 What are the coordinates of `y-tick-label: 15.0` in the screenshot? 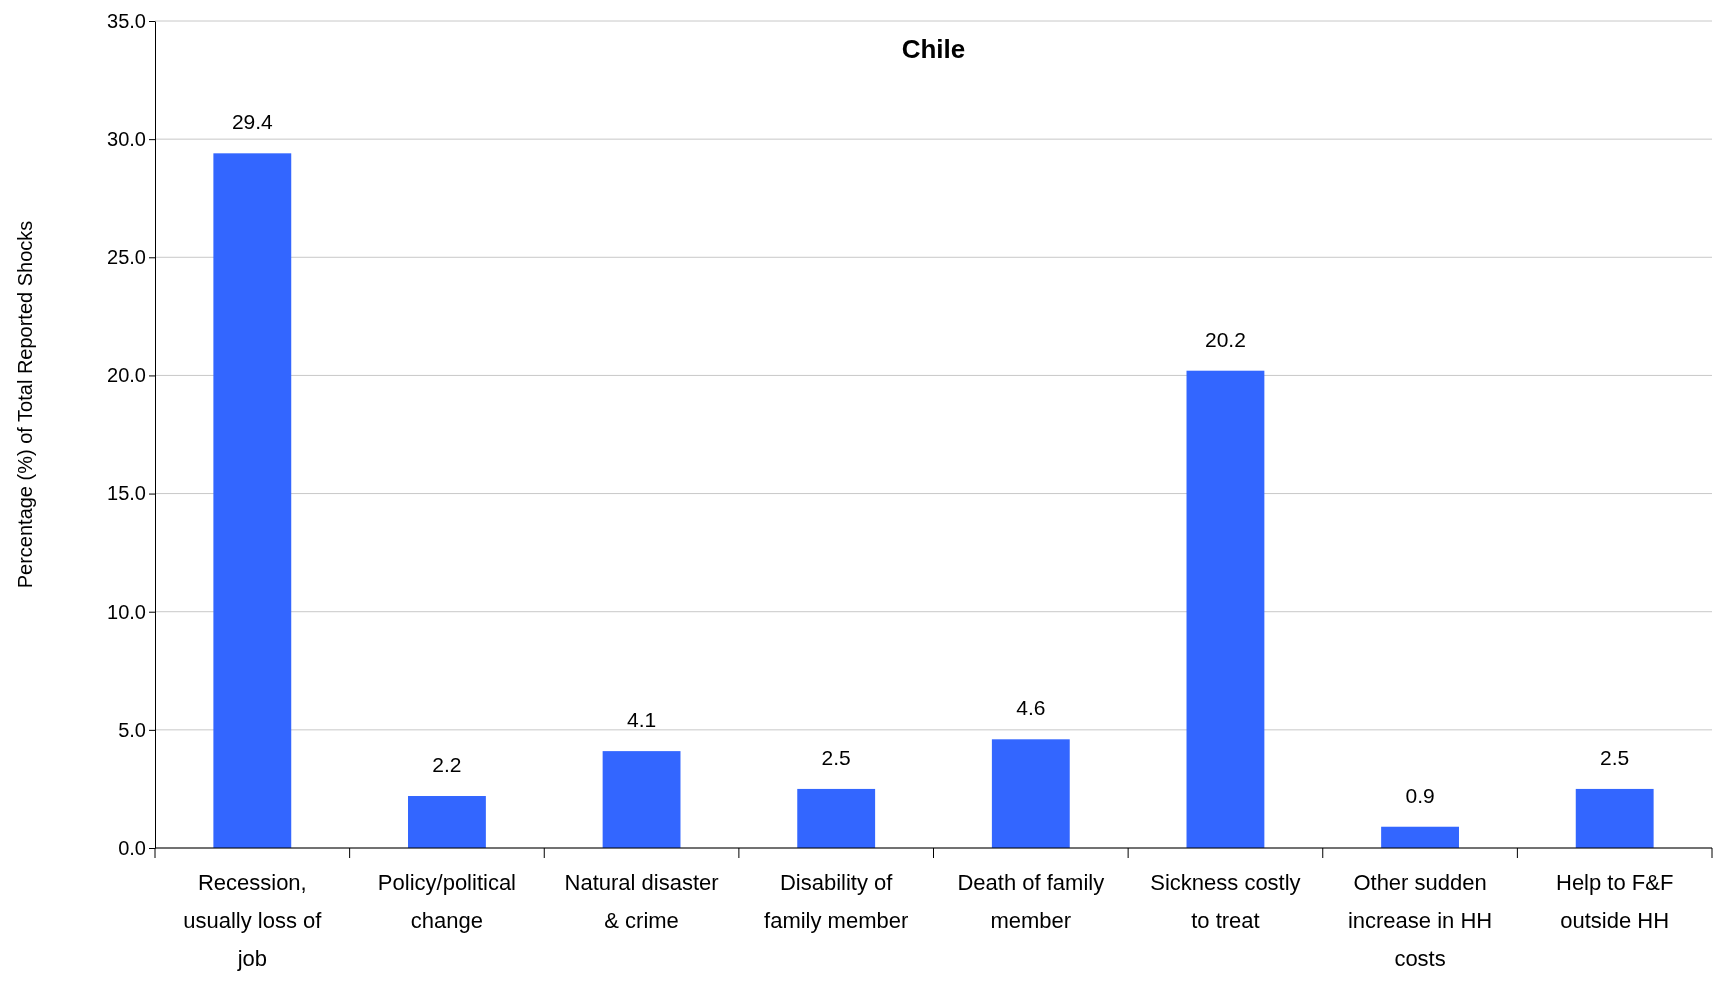 It's located at (126, 493).